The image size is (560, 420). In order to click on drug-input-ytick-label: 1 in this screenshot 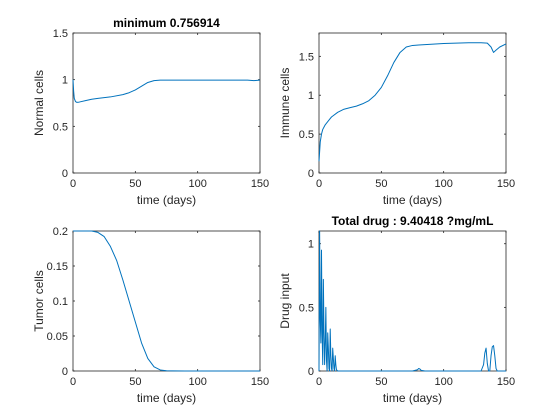, I will do `click(311, 245)`.